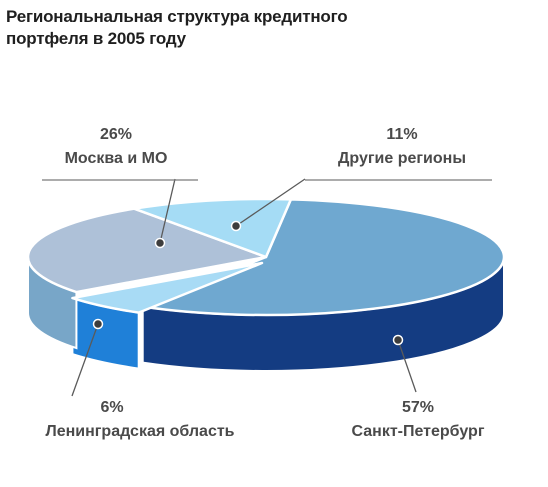  What do you see at coordinates (116, 158) in the screenshot?
I see `slice-category-label-2: Москва и МО` at bounding box center [116, 158].